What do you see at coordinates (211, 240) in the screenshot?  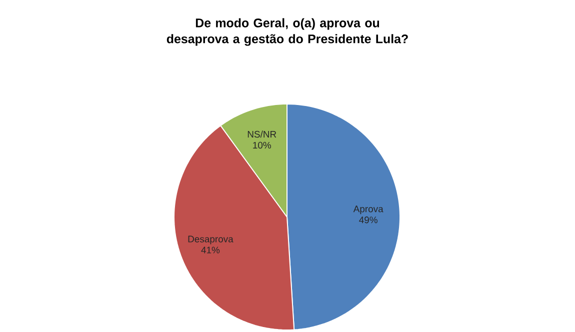 I see `slice-label: Desaprova` at bounding box center [211, 240].